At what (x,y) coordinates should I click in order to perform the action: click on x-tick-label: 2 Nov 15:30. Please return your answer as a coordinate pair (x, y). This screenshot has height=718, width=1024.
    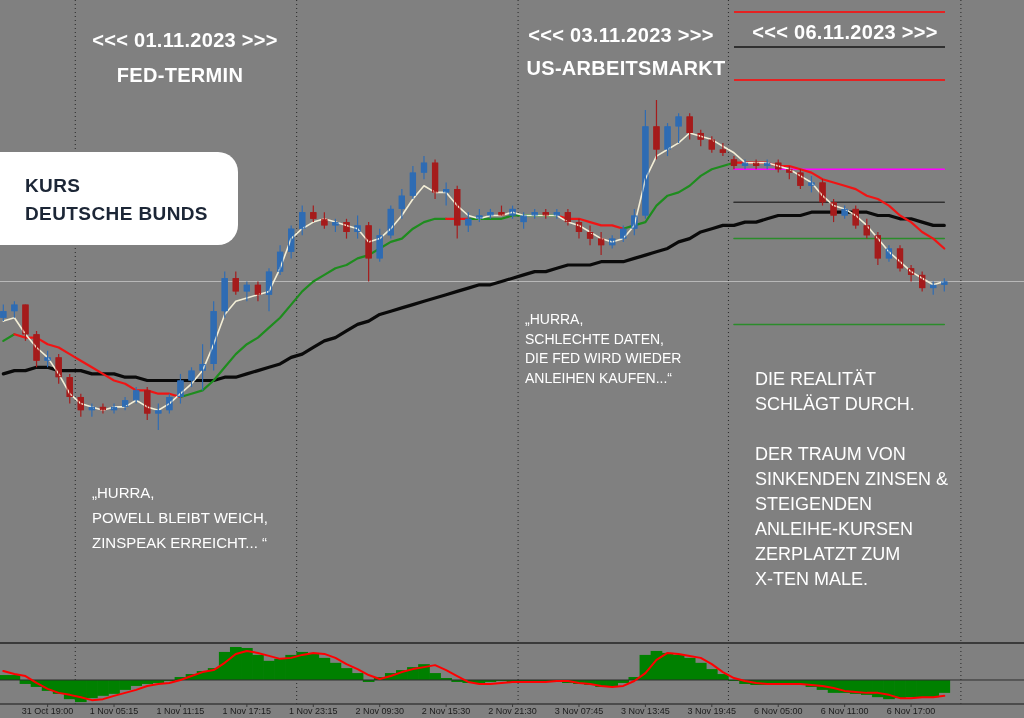
    Looking at the image, I should click on (446, 711).